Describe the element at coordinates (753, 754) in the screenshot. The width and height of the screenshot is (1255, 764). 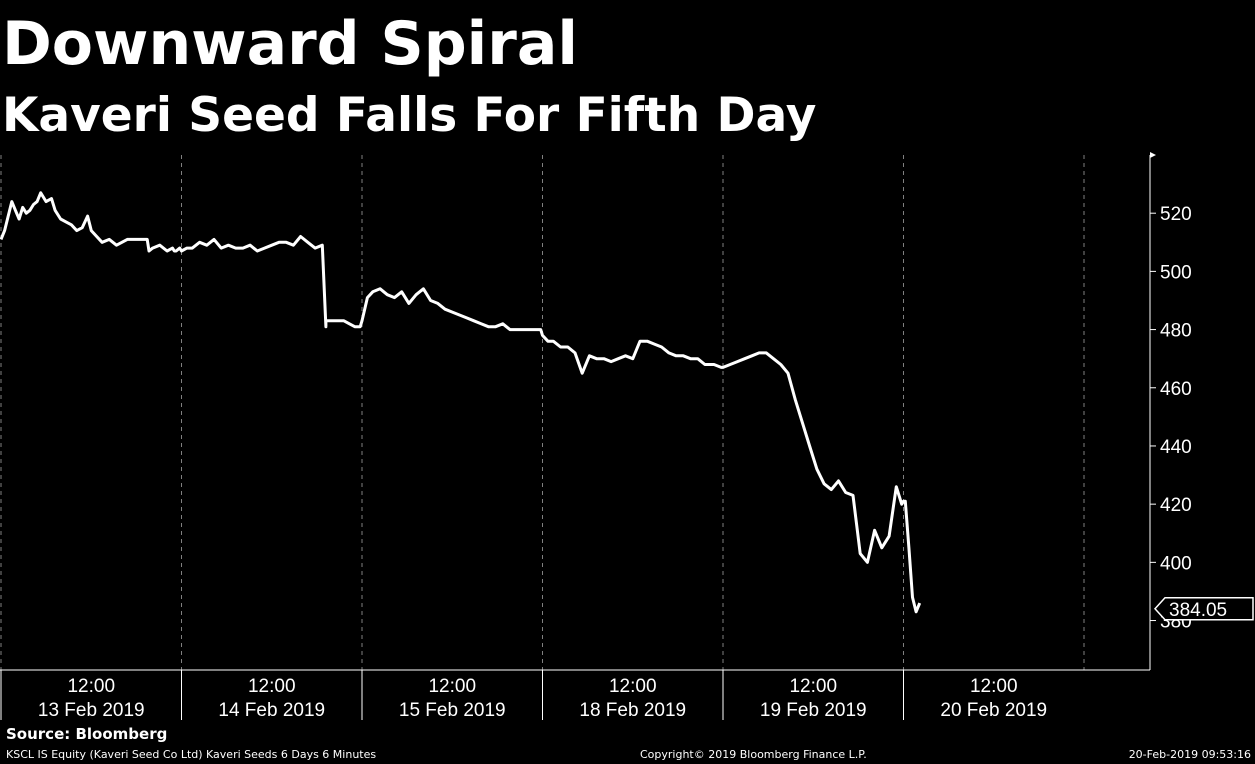
I see `footer-copyright: Copyright© 2019 Bloomberg Finance L.P.` at that location.